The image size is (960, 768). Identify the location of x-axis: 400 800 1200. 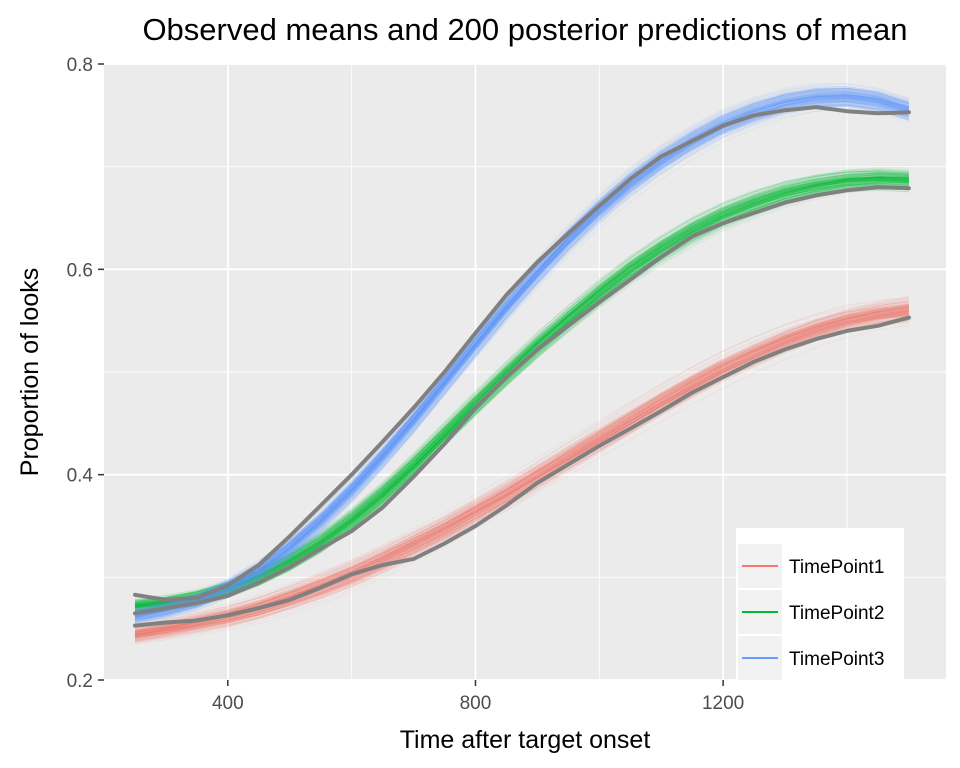
(478, 697).